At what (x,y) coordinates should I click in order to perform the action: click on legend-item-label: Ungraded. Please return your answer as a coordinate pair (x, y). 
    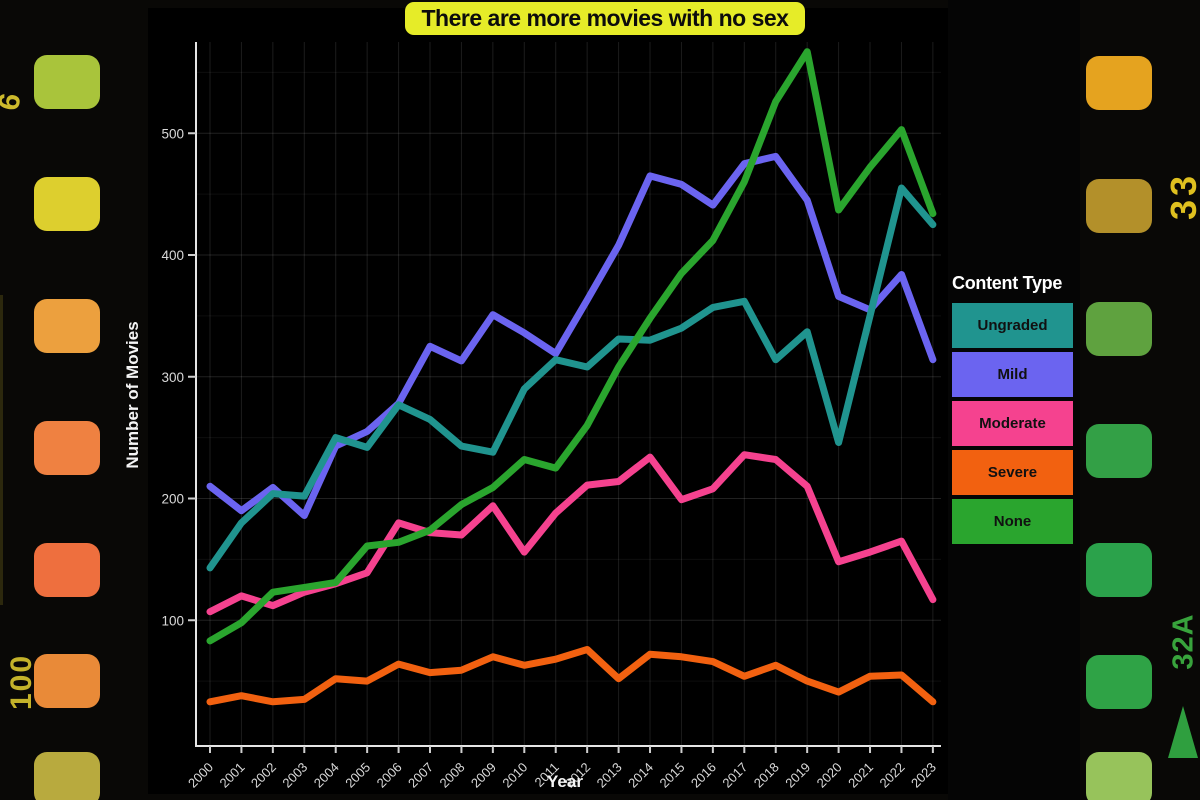
    Looking at the image, I should click on (1012, 325).